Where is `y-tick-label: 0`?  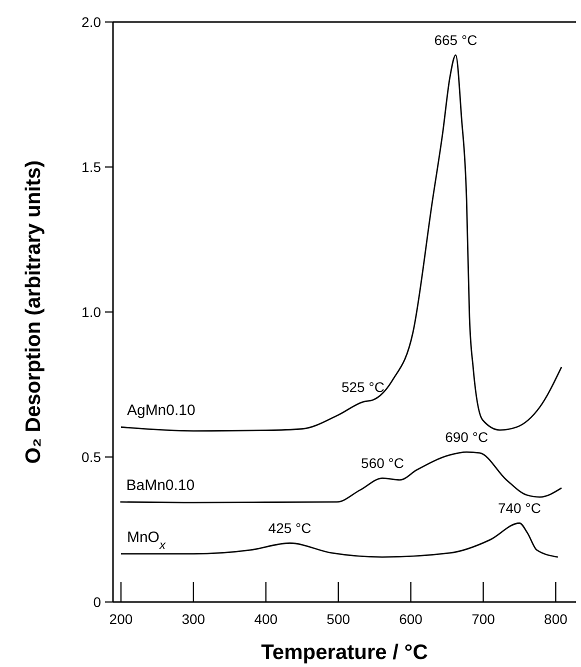 y-tick-label: 0 is located at coordinates (97, 602).